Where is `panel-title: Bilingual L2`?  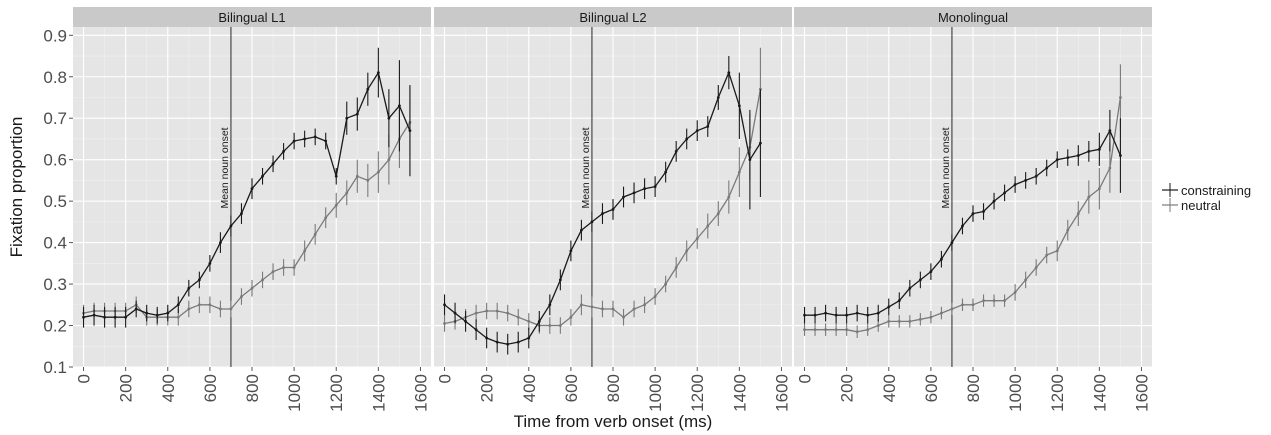 panel-title: Bilingual L2 is located at coordinates (612, 17).